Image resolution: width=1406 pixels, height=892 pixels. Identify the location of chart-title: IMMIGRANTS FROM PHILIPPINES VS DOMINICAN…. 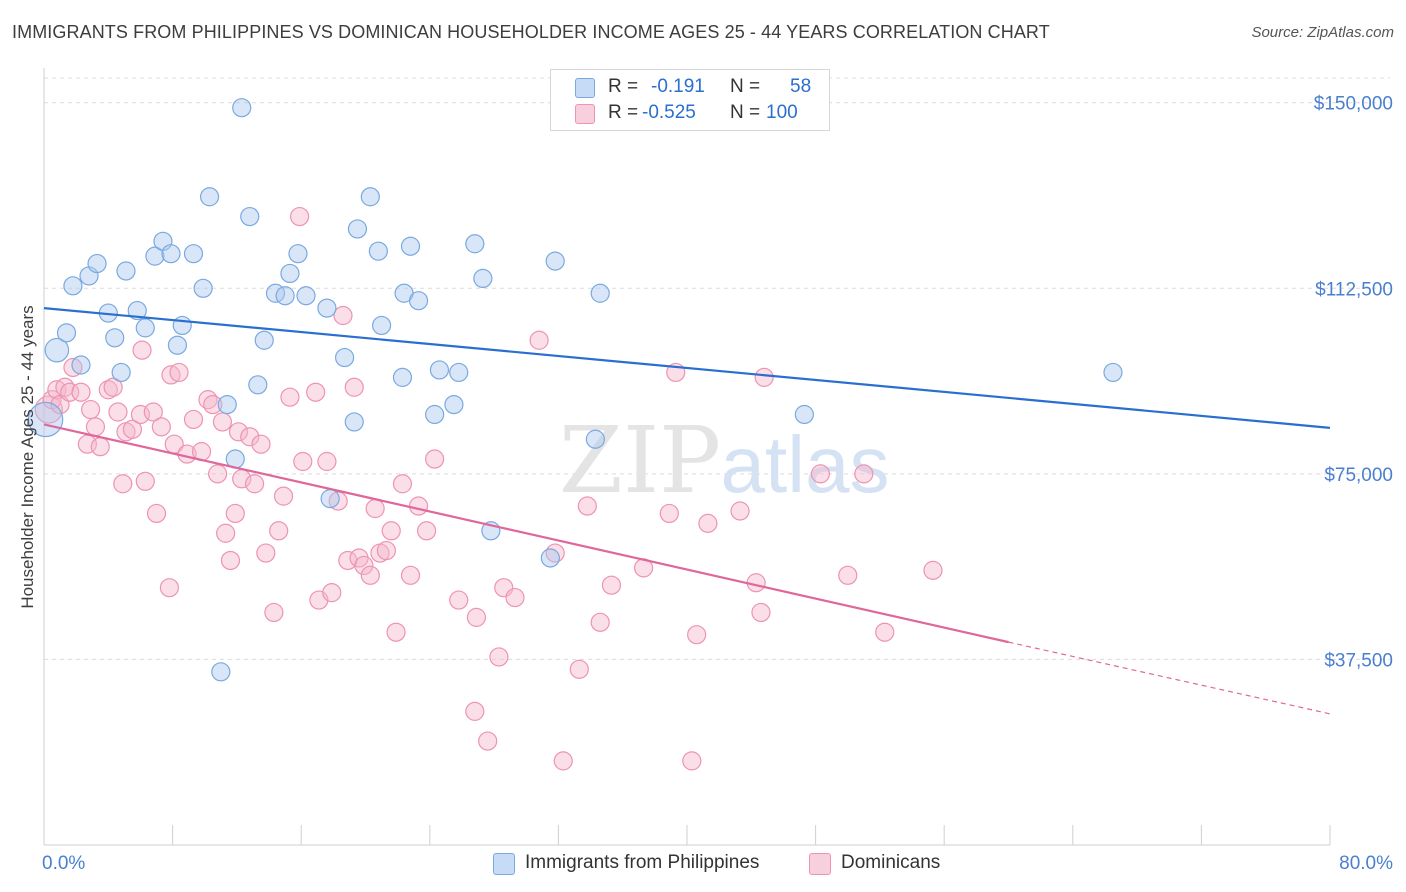
(531, 32).